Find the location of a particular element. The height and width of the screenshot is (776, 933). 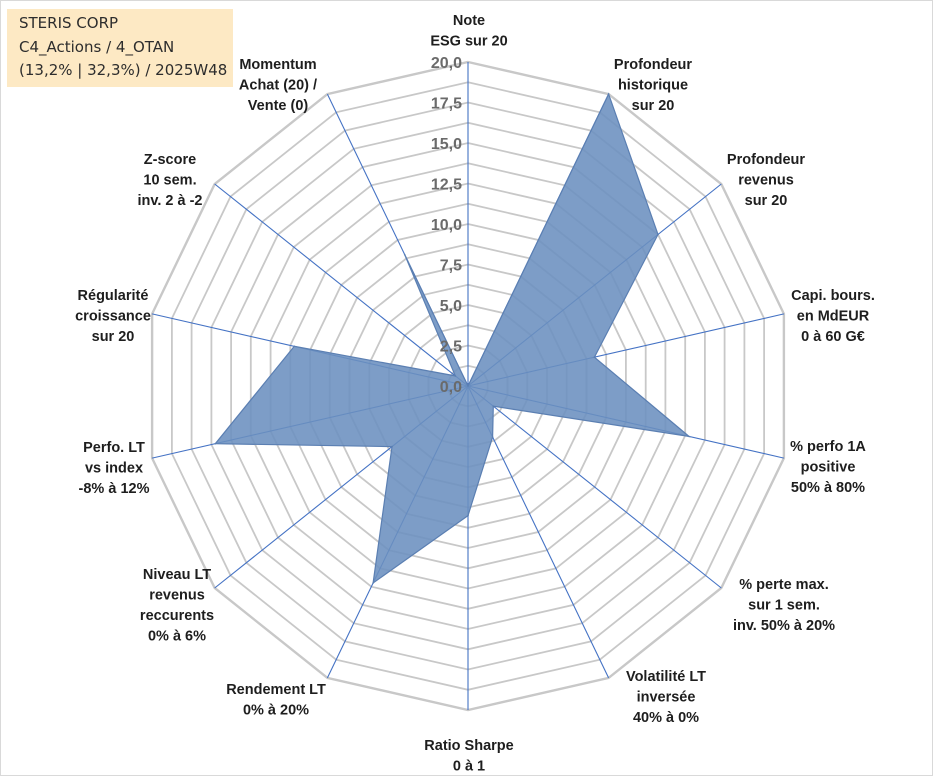

category-label-line: -8% à 12% is located at coordinates (114, 489).